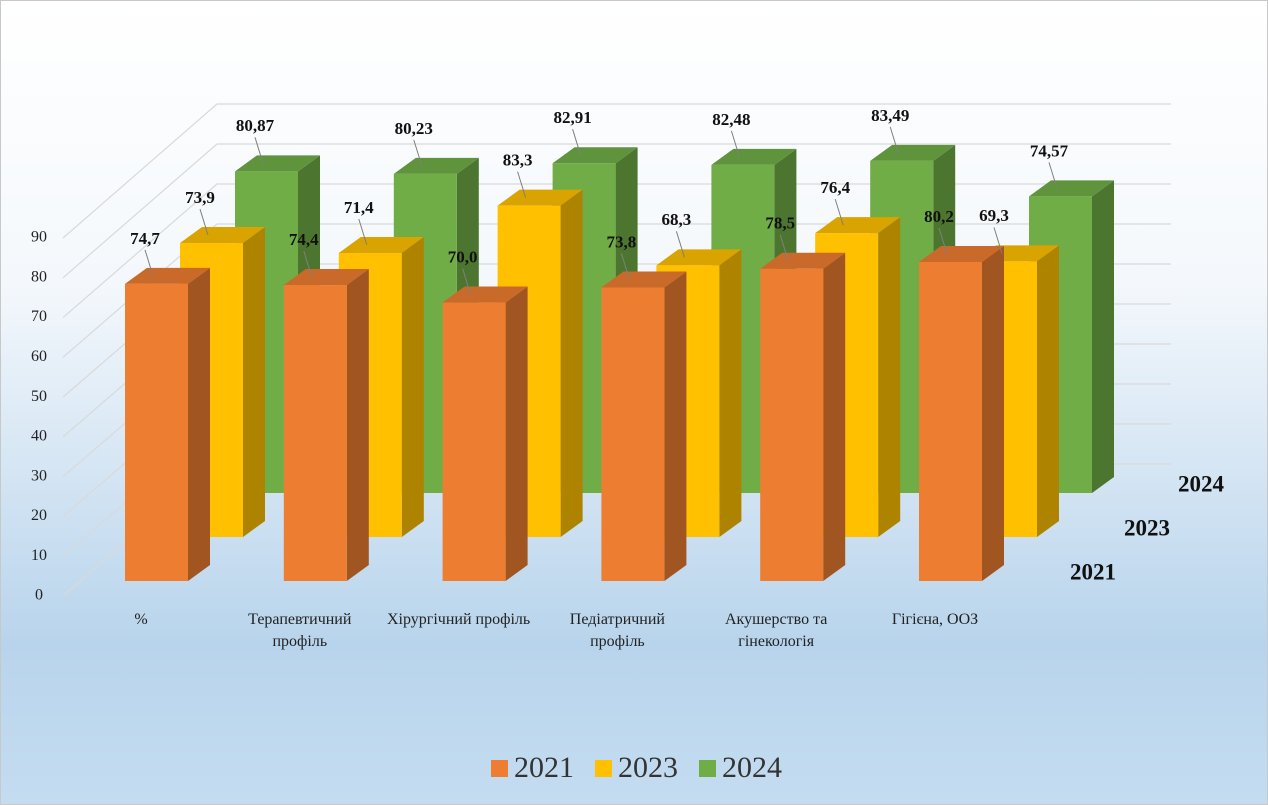 The width and height of the screenshot is (1268, 805). What do you see at coordinates (39, 515) in the screenshot?
I see `y-tick-label: 20` at bounding box center [39, 515].